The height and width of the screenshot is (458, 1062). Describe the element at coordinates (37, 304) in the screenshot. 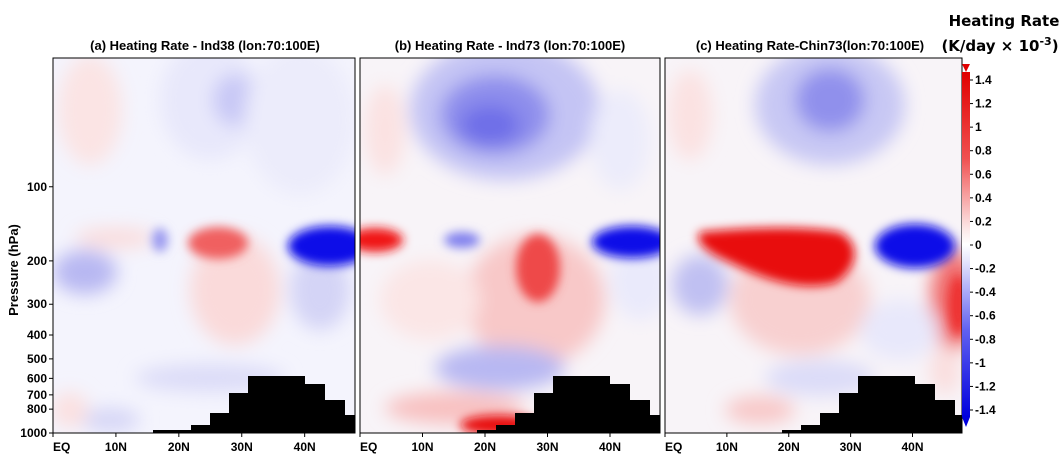

I see `y-tick-label: 300` at that location.